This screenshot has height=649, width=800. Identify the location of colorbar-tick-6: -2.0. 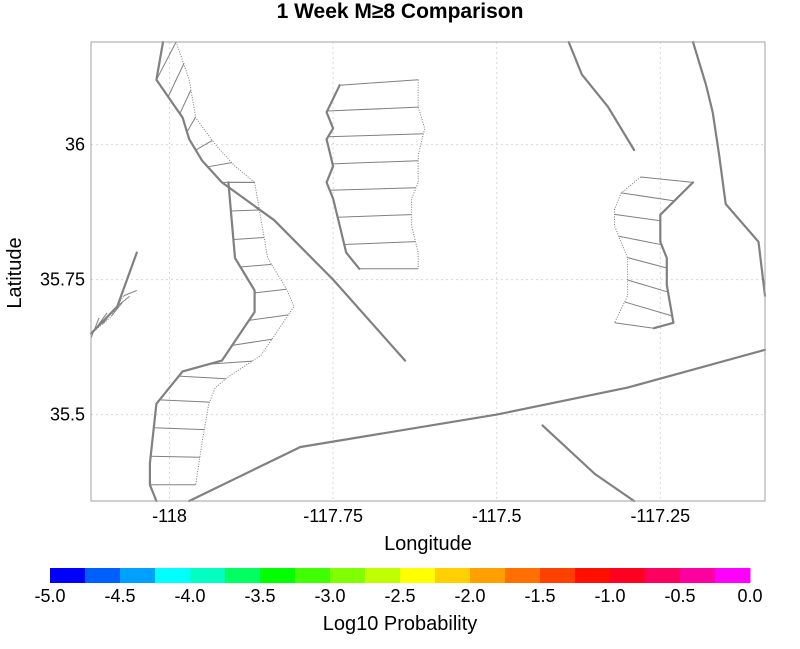
(469, 596).